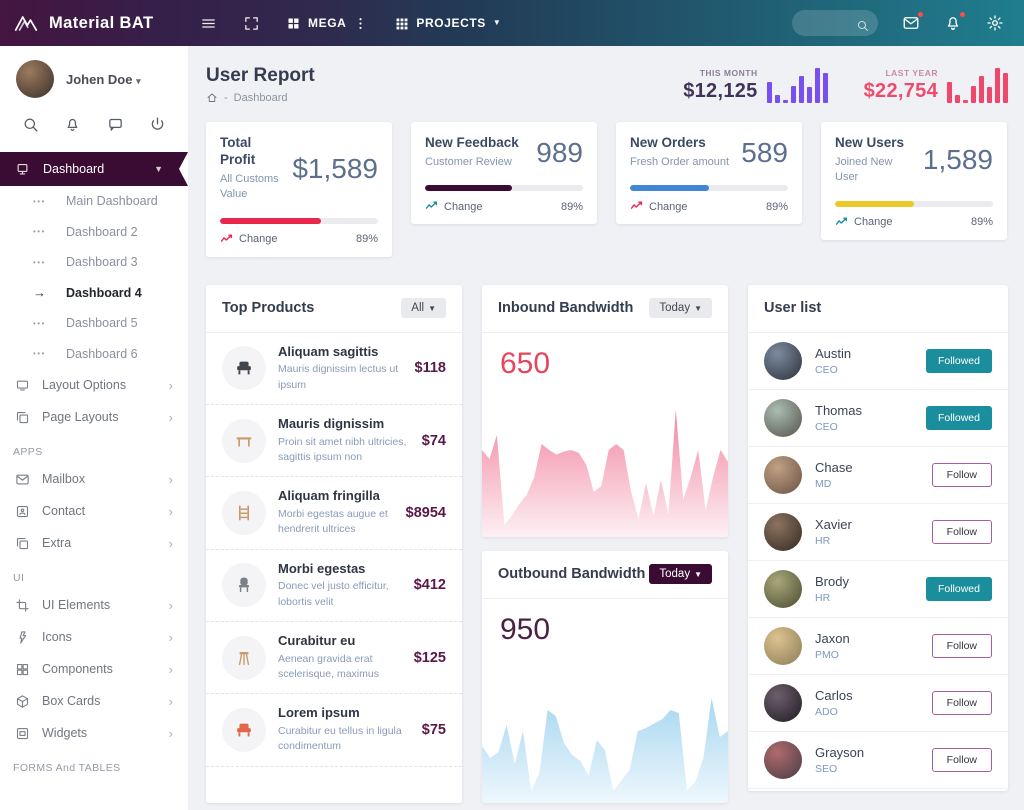 Image resolution: width=1024 pixels, height=810 pixels. I want to click on products-filter-button: All ▼, so click(423, 308).